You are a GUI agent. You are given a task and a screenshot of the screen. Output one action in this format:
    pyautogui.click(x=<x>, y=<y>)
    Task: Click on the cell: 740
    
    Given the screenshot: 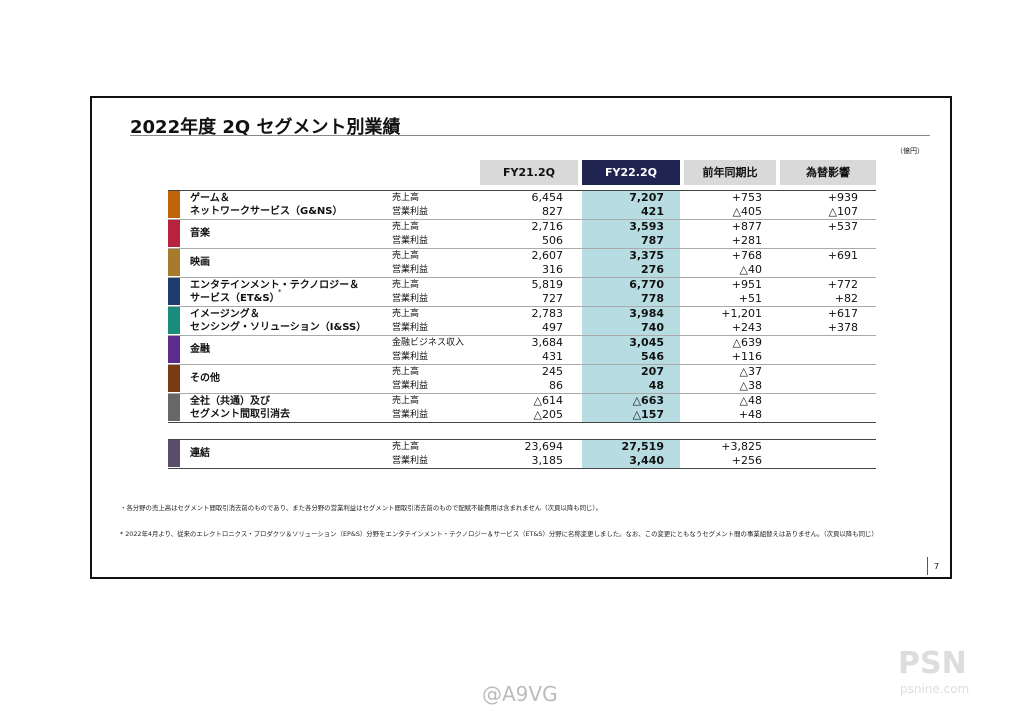 What is the action you would take?
    pyautogui.click(x=652, y=327)
    